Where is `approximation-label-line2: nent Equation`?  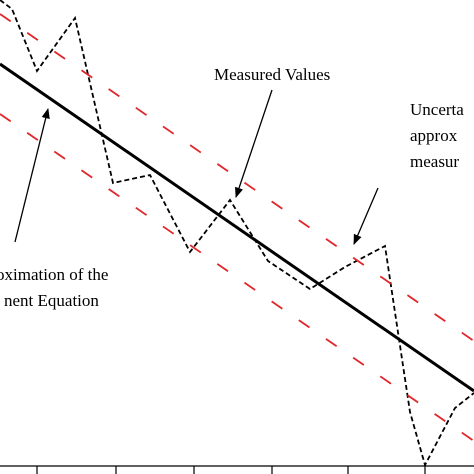
approximation-label-line2: nent Equation is located at coordinates (51, 300).